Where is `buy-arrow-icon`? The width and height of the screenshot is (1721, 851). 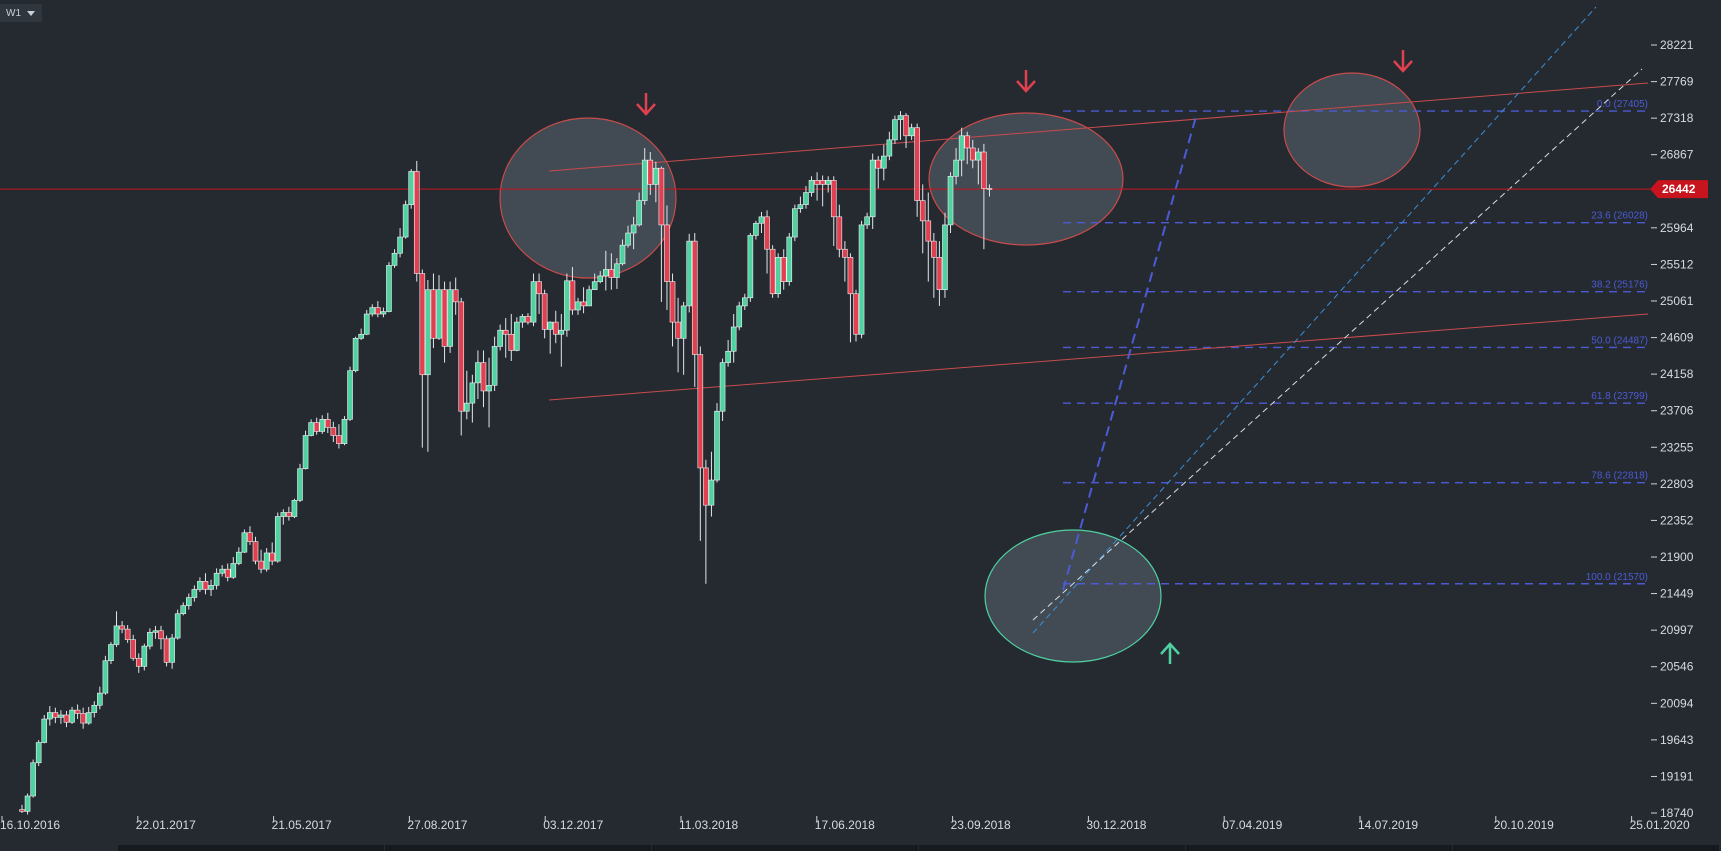 buy-arrow-icon is located at coordinates (1170, 653).